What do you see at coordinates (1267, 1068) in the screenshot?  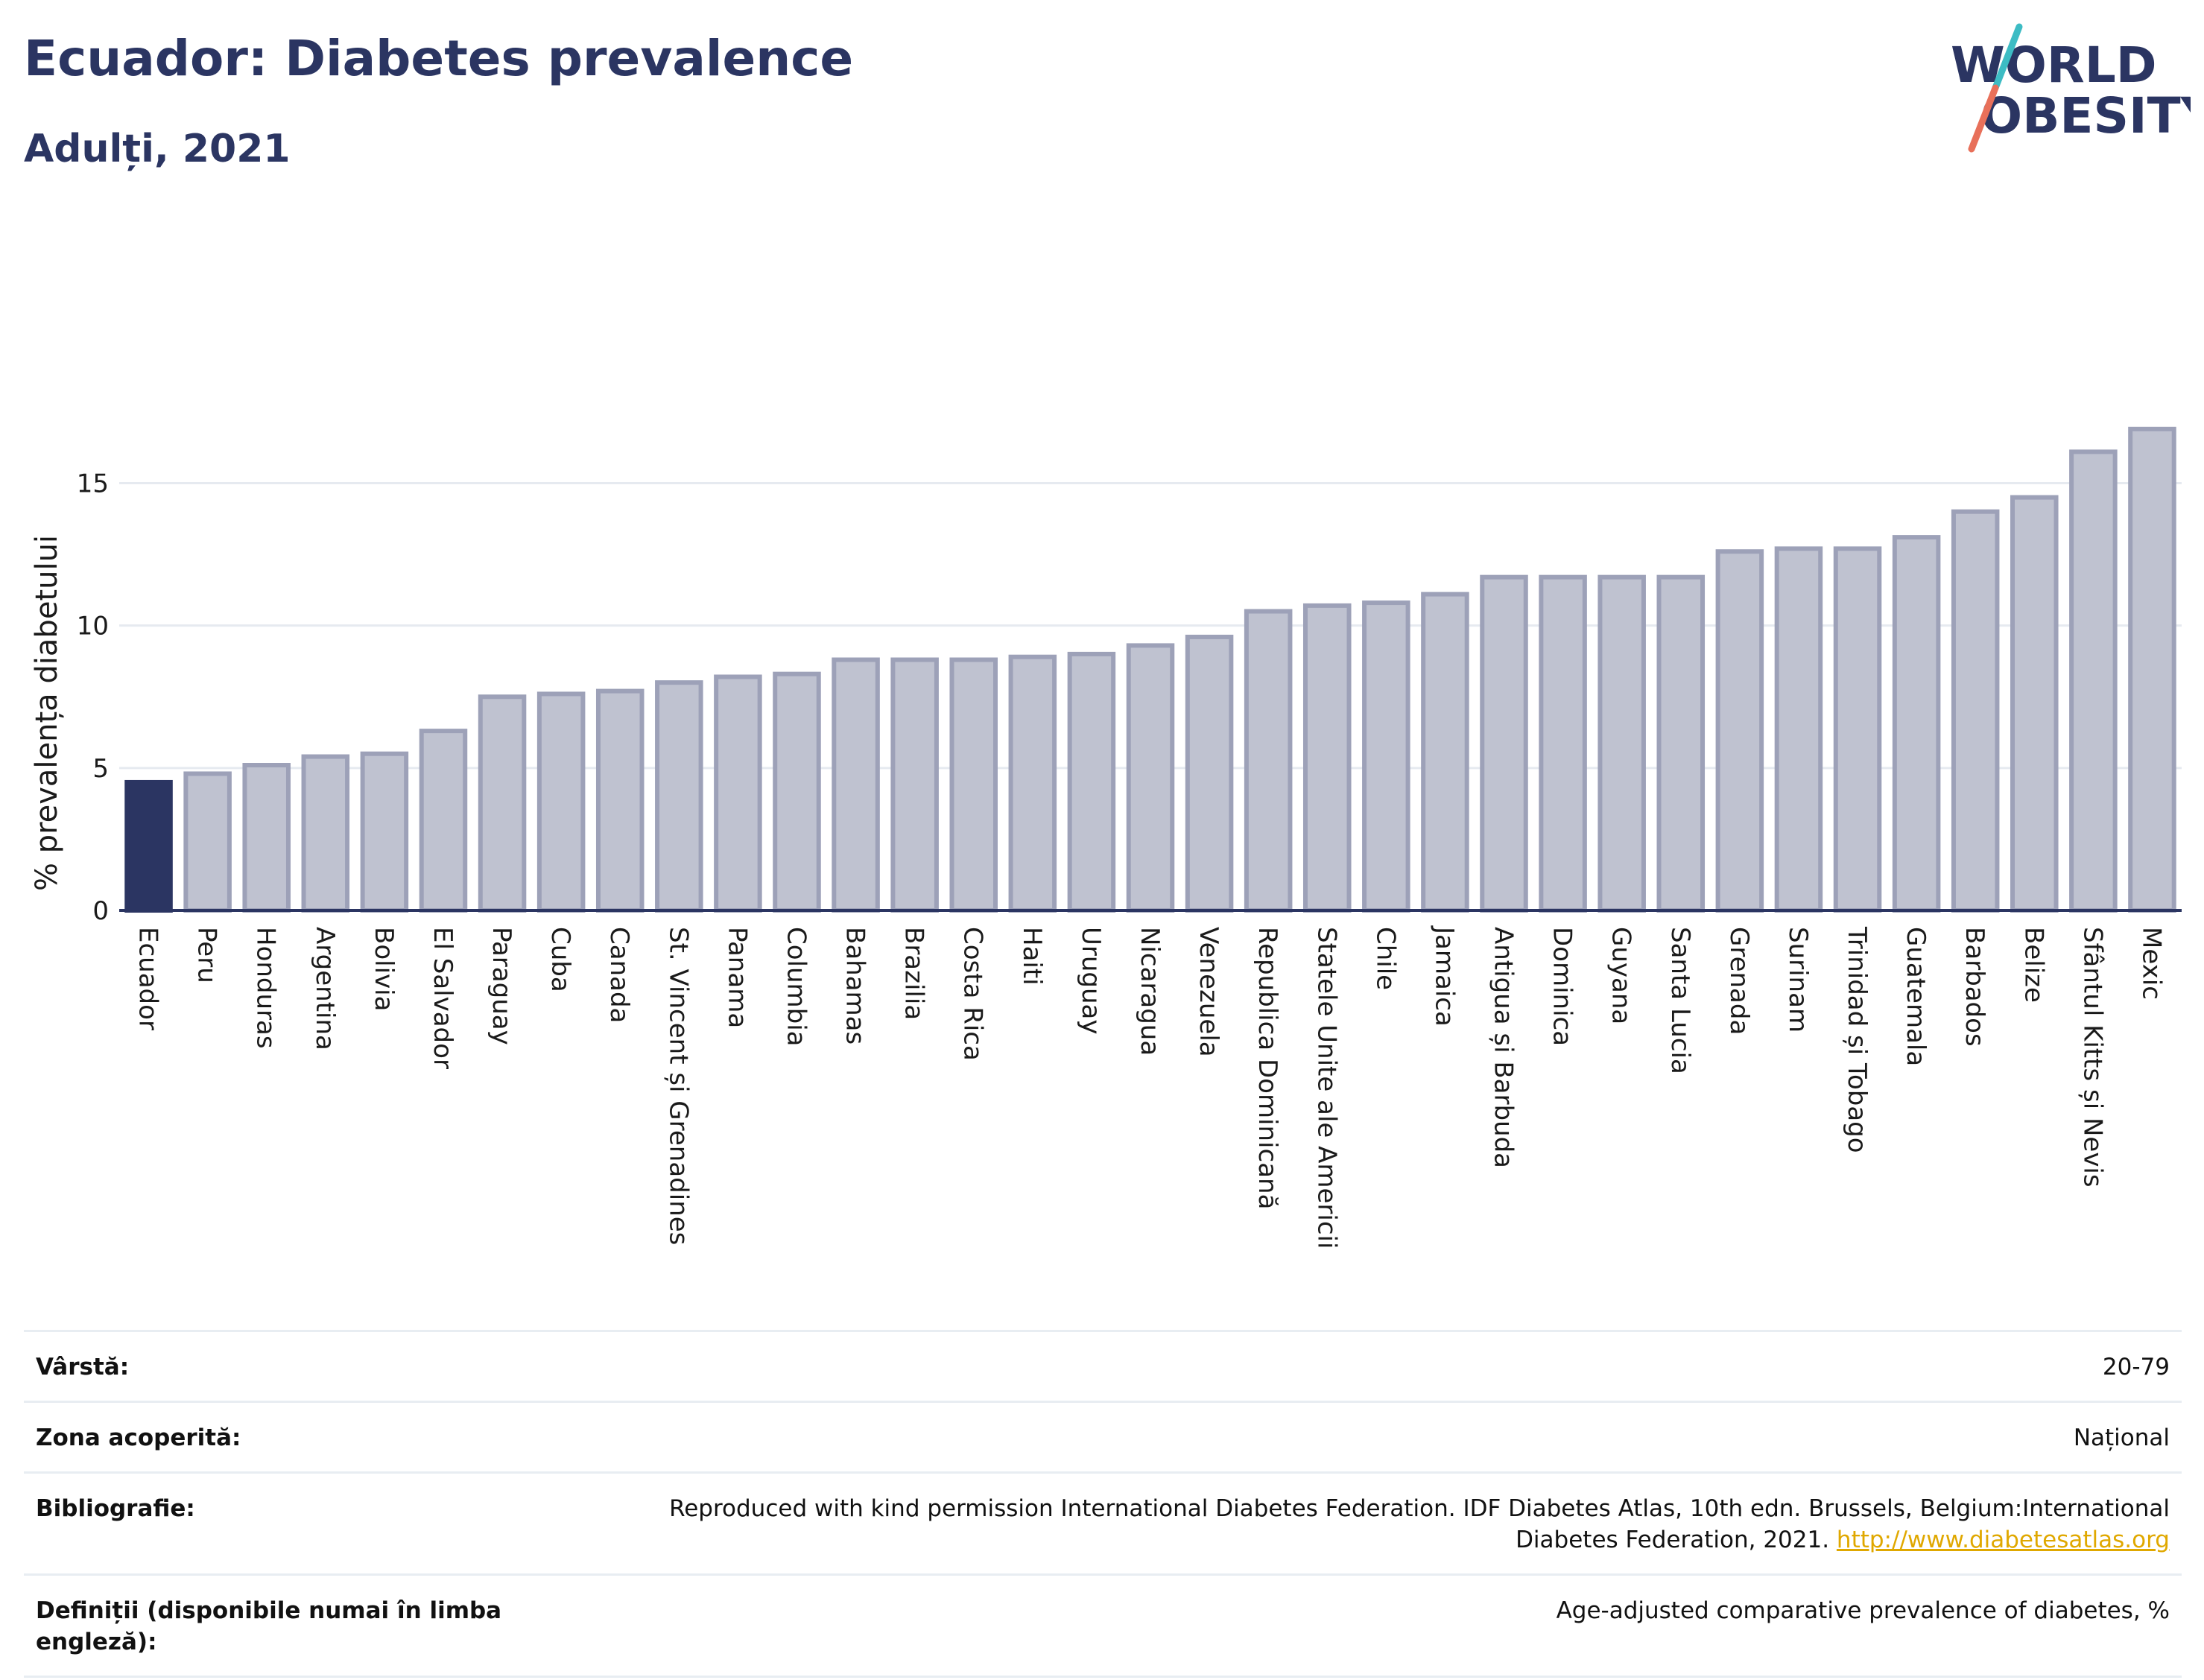 I see `x-tick-label: Republica Dominicană` at bounding box center [1267, 1068].